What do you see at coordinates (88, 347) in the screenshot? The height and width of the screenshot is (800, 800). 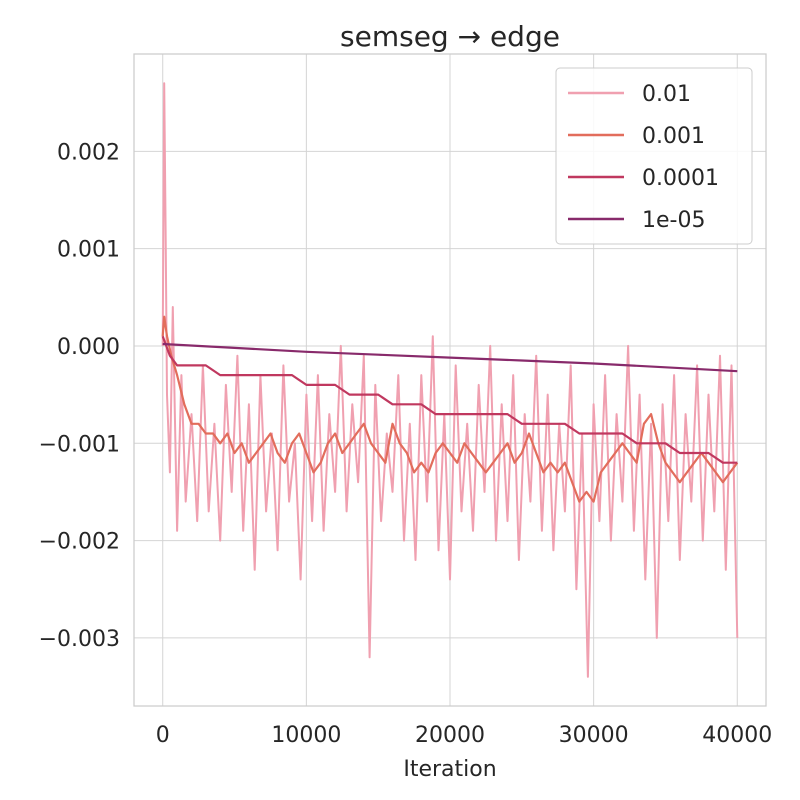 I see `y-tick-label: 0.000` at bounding box center [88, 347].